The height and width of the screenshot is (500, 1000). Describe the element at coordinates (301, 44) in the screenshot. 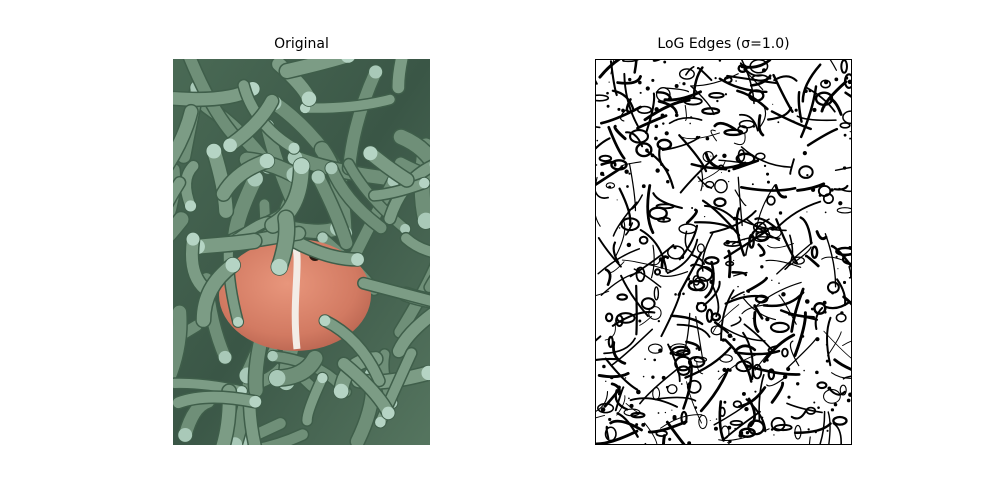

I see `original-image-title: Original` at that location.